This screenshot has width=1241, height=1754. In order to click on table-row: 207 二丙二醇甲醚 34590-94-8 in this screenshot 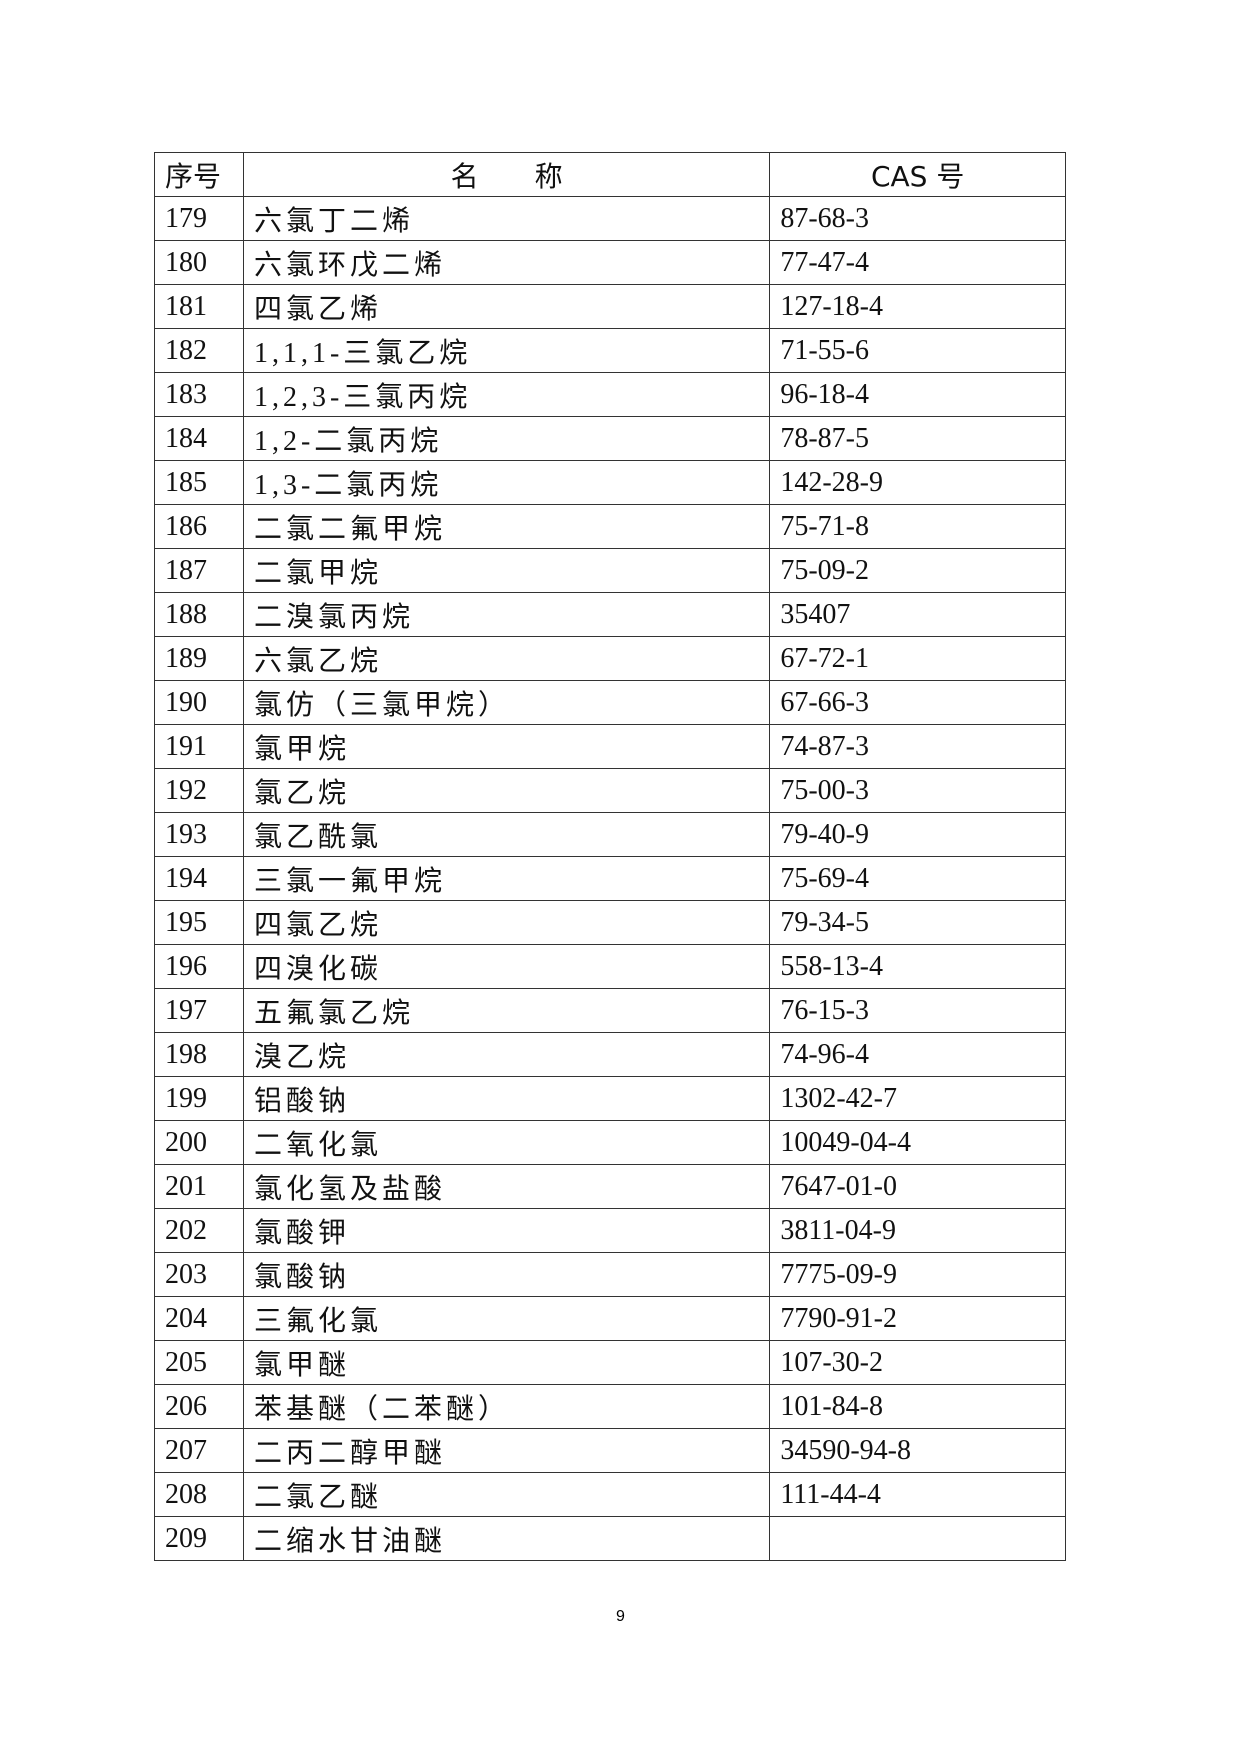, I will do `click(610, 1450)`.